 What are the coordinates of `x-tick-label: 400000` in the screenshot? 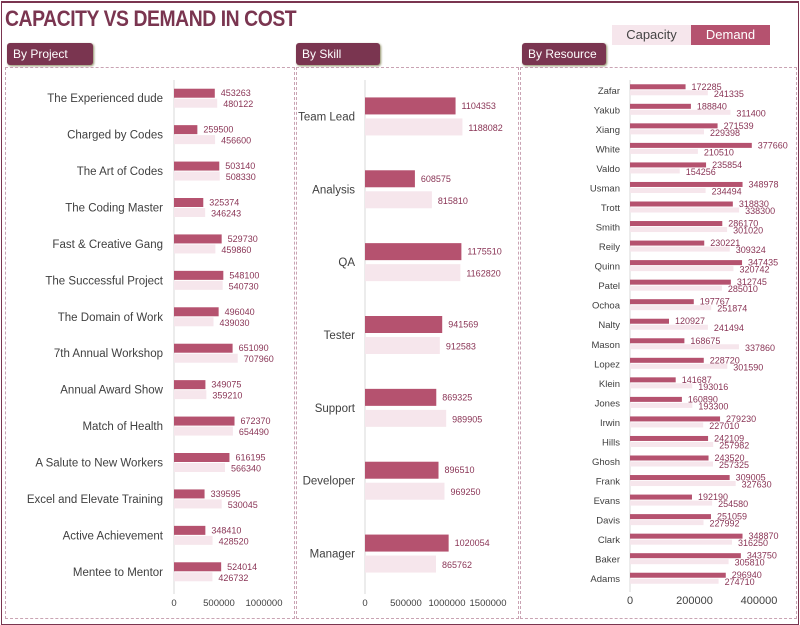 It's located at (759, 601).